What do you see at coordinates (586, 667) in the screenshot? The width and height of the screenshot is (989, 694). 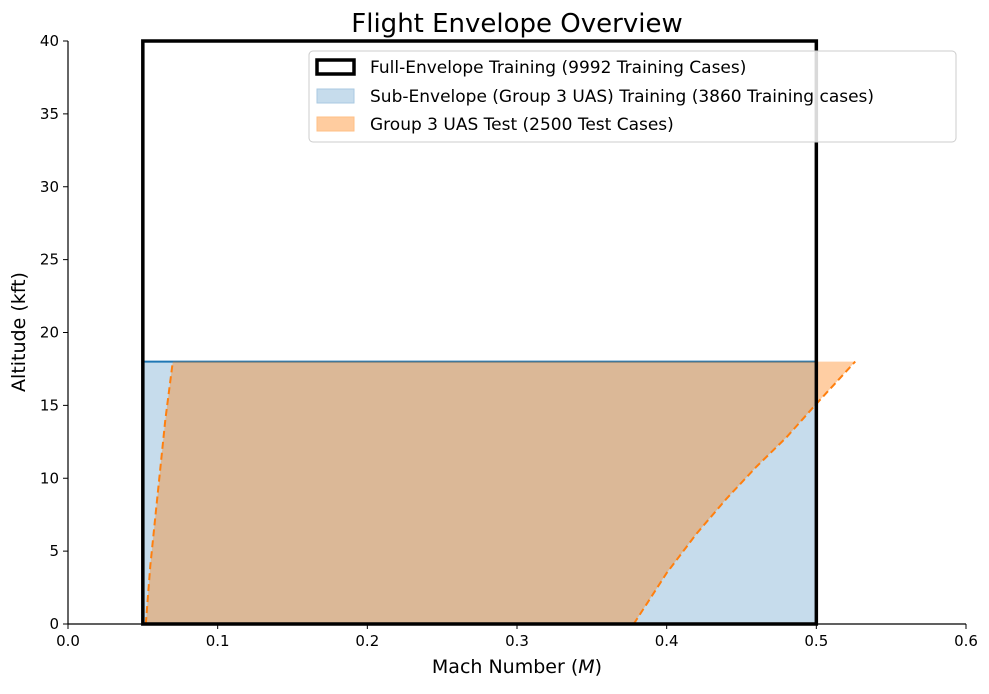 I see `x-axis-label-symbol: M` at bounding box center [586, 667].